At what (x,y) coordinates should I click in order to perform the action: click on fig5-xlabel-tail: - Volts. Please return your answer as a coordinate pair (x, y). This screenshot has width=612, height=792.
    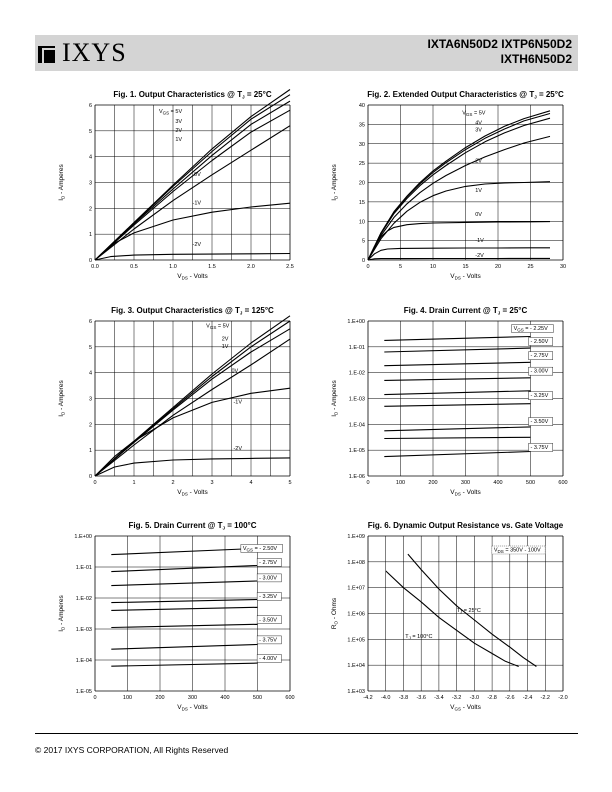
    Looking at the image, I should click on (198, 707).